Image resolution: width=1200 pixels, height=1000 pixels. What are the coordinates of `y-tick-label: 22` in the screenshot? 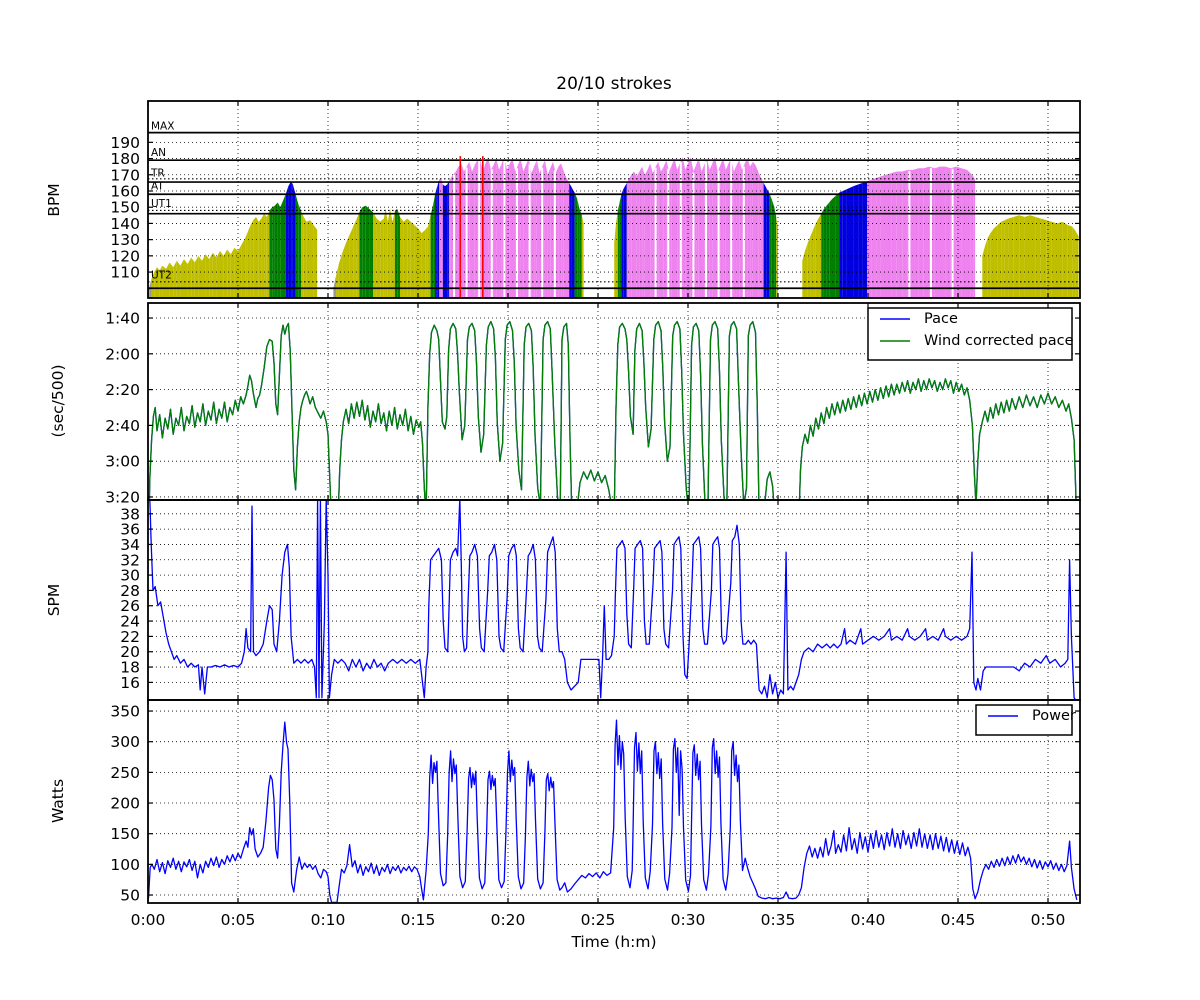 It's located at (130, 637).